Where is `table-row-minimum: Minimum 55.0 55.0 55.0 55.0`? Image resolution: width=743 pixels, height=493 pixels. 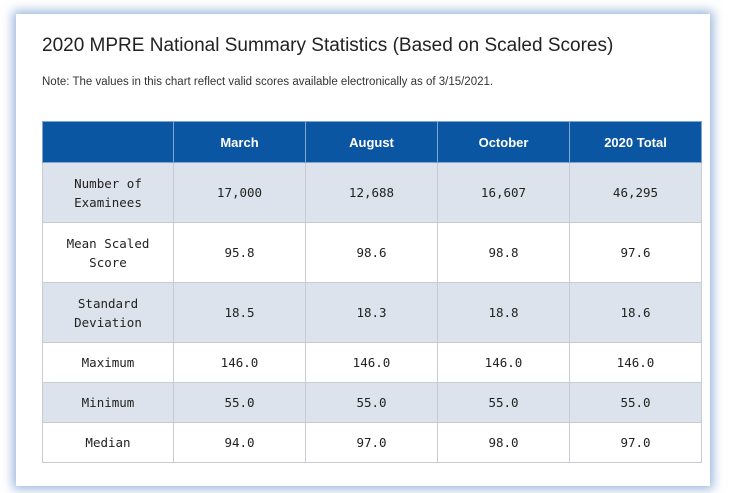
table-row-minimum: Minimum 55.0 55.0 55.0 55.0 is located at coordinates (372, 402).